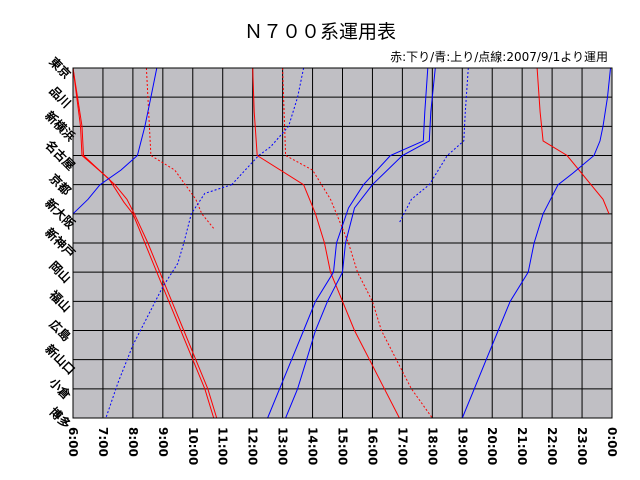 The height and width of the screenshot is (480, 640). I want to click on chart-subtitle: 赤:下り/青:上り/点線:2007/9/1より運用, so click(499, 56).